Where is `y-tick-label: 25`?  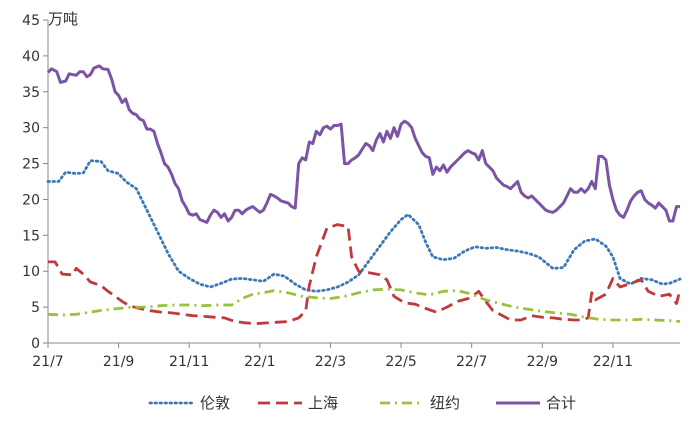
y-tick-label: 25 is located at coordinates (31, 165).